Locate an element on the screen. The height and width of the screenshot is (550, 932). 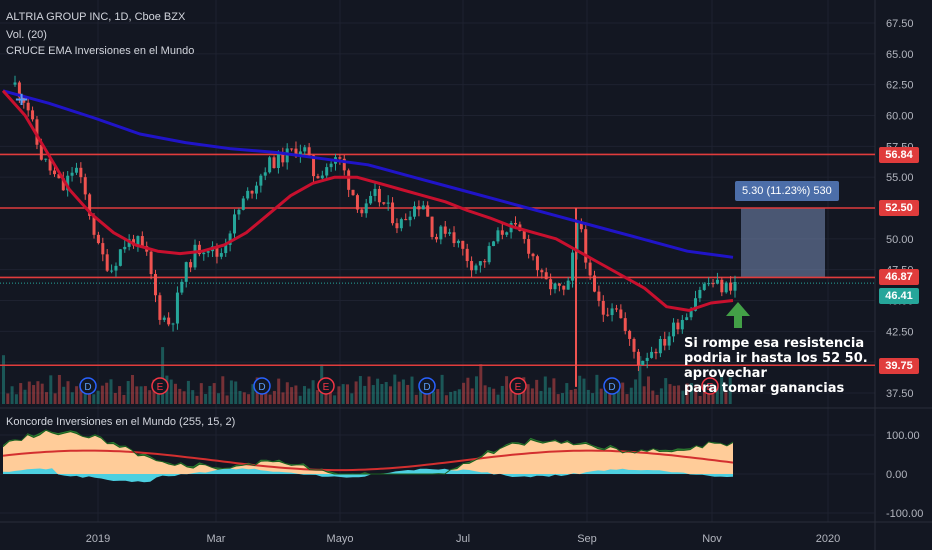
x-tick-label: Mar is located at coordinates (216, 539).